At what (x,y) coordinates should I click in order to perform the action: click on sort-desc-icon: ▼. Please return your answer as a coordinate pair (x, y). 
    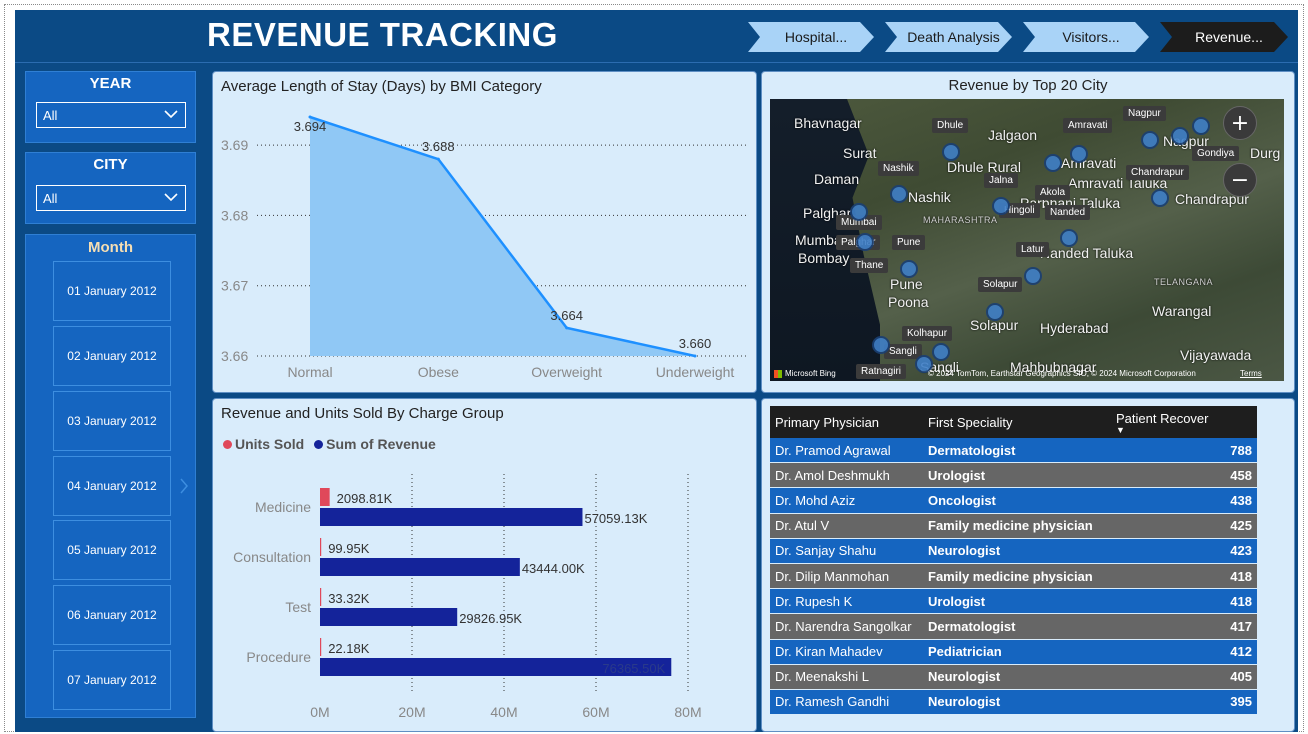
    Looking at the image, I should click on (1120, 429).